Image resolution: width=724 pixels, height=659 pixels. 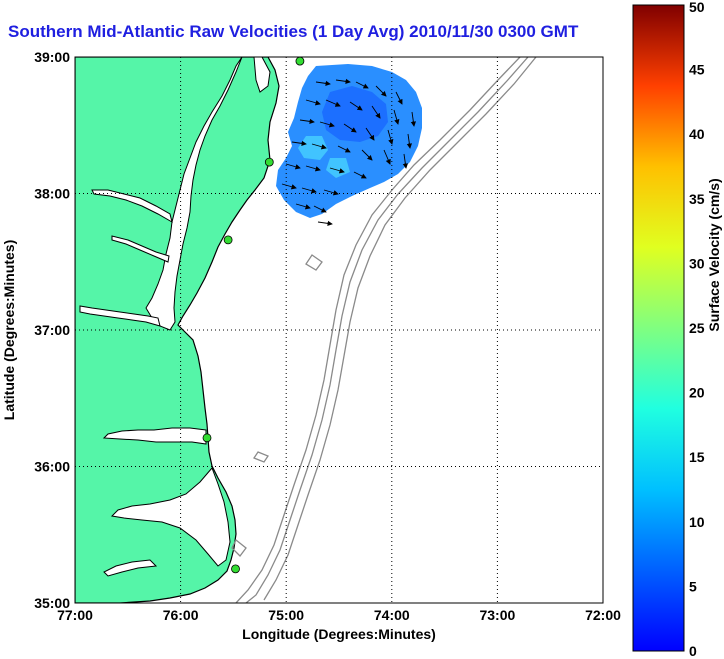 What do you see at coordinates (339, 615) in the screenshot?
I see `x-axis-ticks: 77:00 76:00 75:00 74:00 73:00 72:00` at bounding box center [339, 615].